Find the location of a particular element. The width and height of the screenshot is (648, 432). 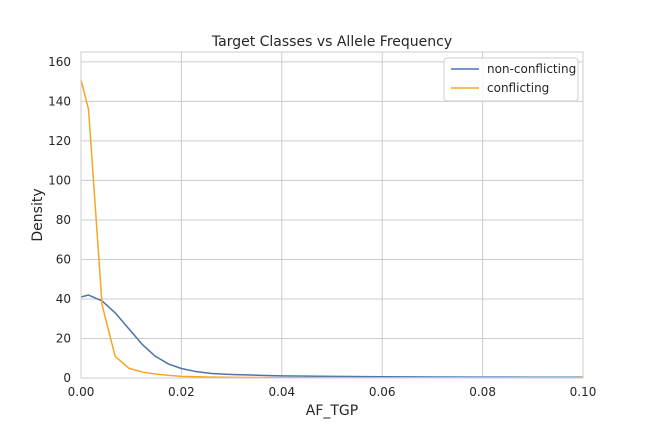

y-tick-labels: 0 20 40 60 80 100 120 140 160 is located at coordinates (59, 220).